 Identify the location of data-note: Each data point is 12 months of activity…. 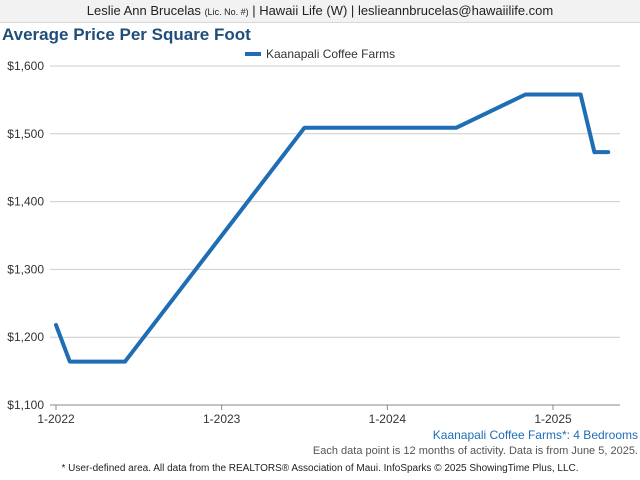
(475, 451).